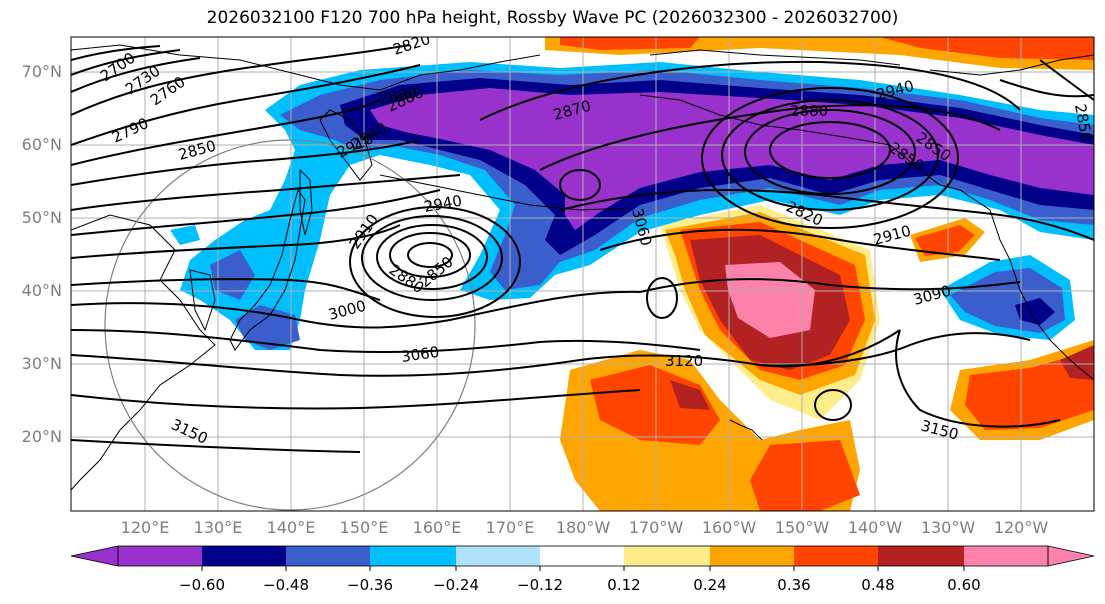  I want to click on lon-label: 160°E, so click(437, 527).